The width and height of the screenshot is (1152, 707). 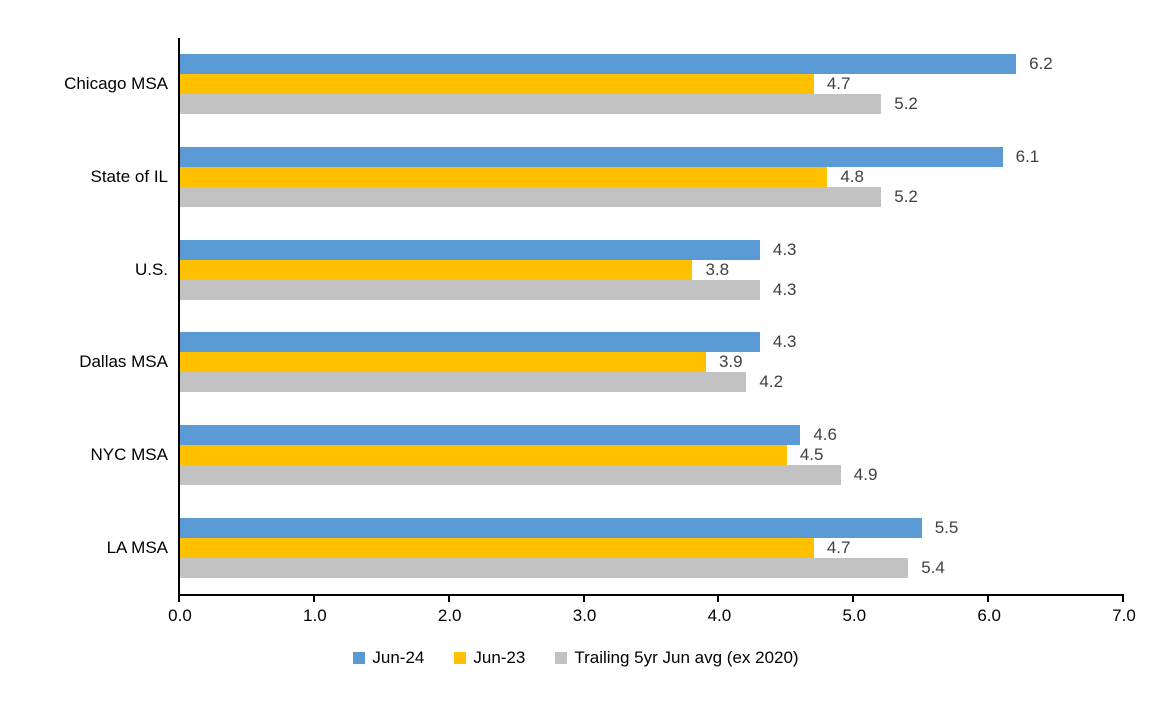 I want to click on data-label: 3.9, so click(x=730, y=362).